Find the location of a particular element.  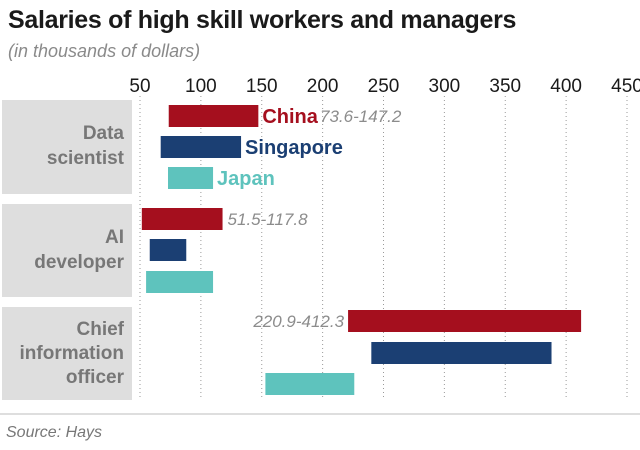

legend-label-japan: Japan is located at coordinates (246, 179).